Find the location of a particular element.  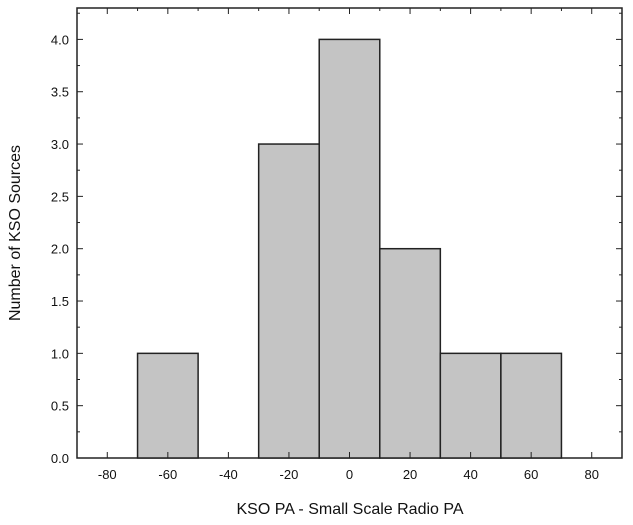

y-axis-title: Number of KSO Sources is located at coordinates (15, 233).